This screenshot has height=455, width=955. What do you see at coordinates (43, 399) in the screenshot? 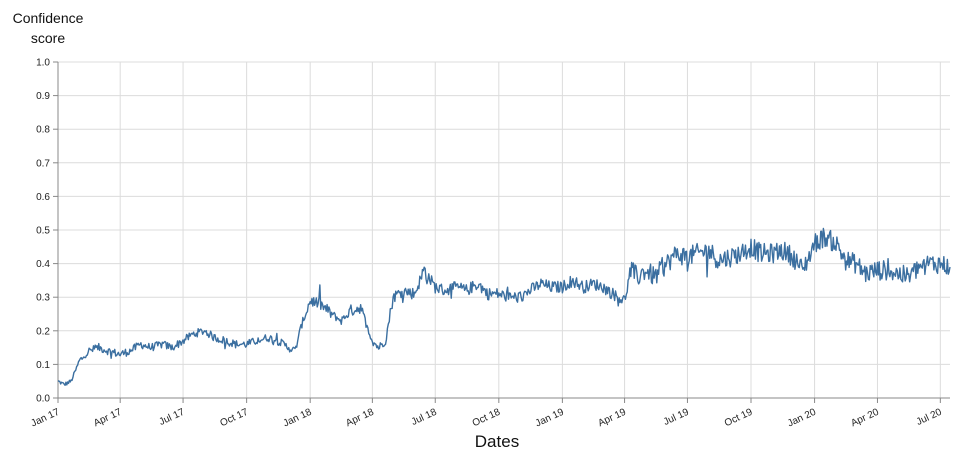
I see `y-tick-label: 0.0` at bounding box center [43, 399].